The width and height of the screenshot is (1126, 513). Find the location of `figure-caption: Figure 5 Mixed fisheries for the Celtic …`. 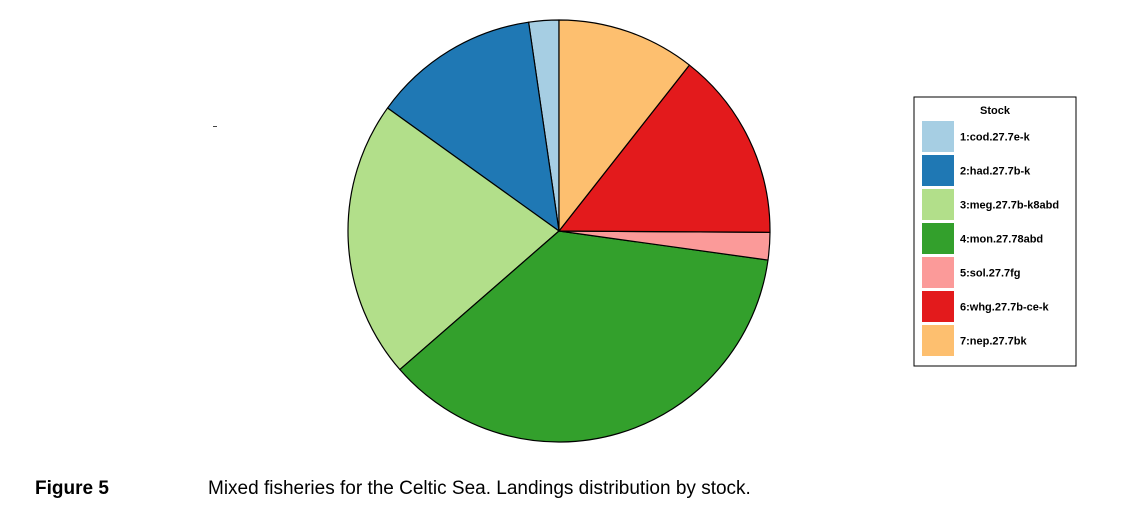

figure-caption: Figure 5 Mixed fisheries for the Celtic … is located at coordinates (563, 491).